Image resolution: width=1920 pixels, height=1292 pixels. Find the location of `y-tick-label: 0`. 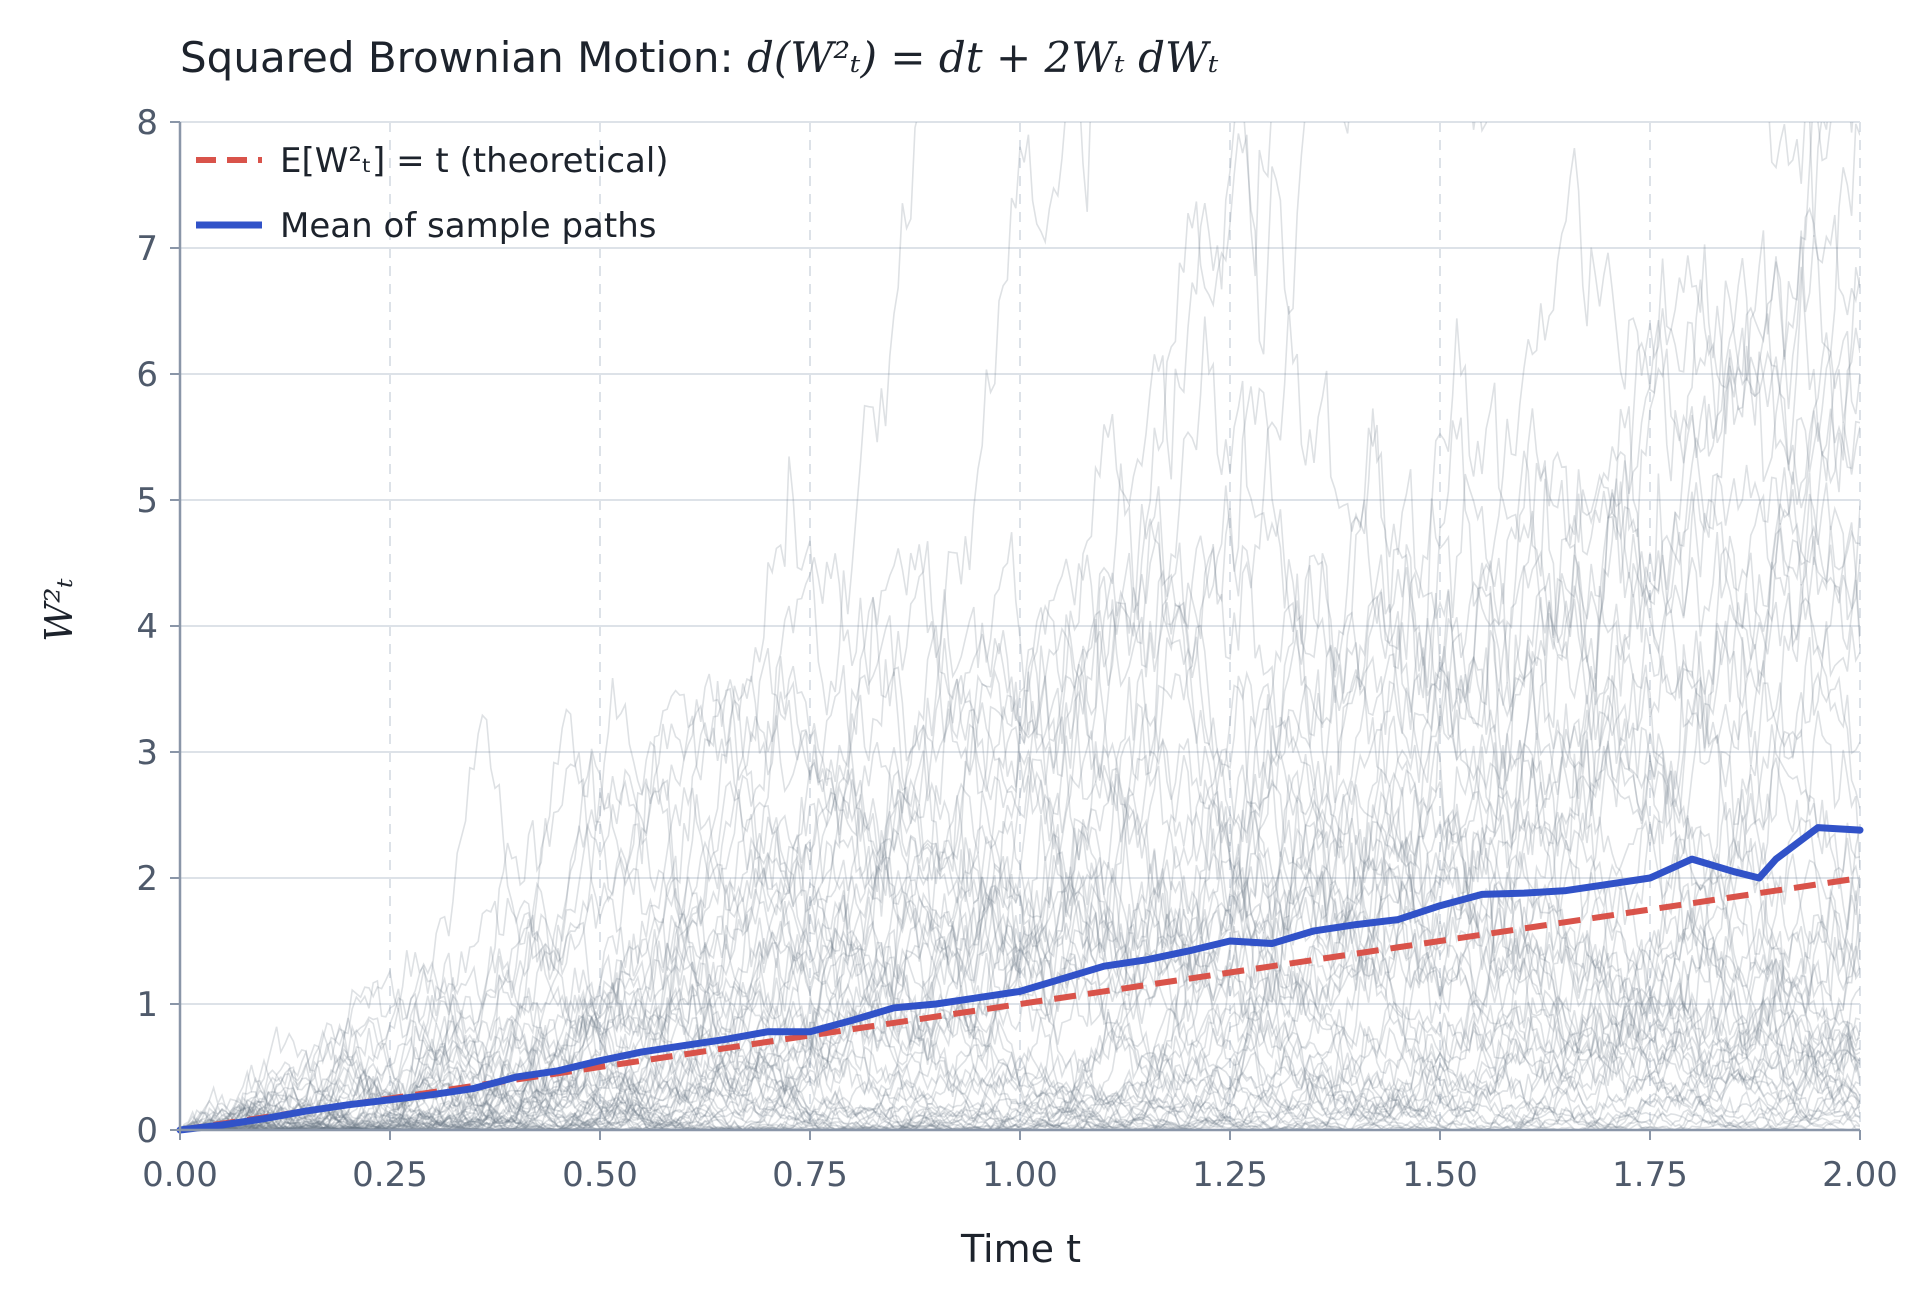

y-tick-label: 0 is located at coordinates (147, 1131).